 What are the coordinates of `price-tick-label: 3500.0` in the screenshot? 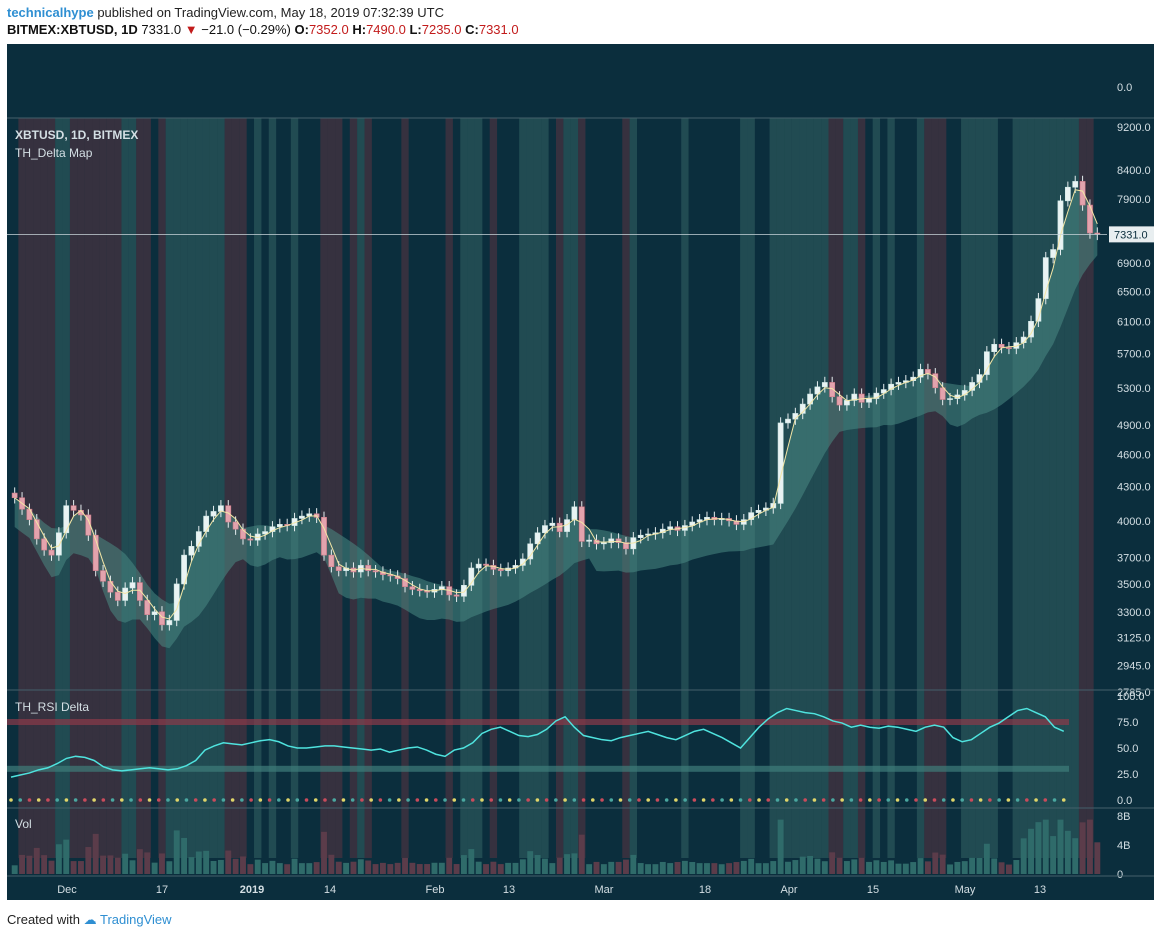 It's located at (1134, 585).